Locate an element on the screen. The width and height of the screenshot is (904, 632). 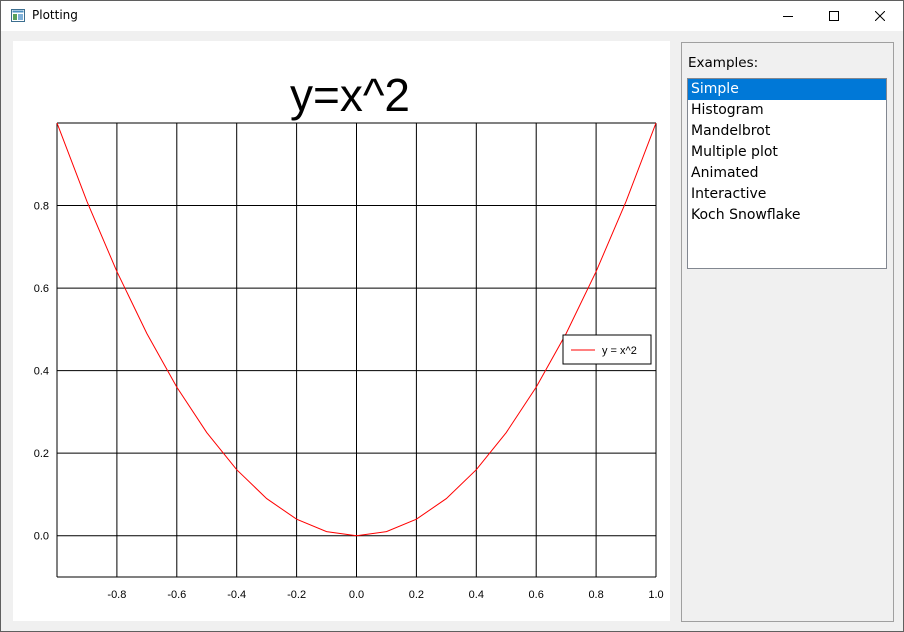
y-axis-ticks: 0.0 0.2 0.4 0.6 0.8 is located at coordinates (41, 372).